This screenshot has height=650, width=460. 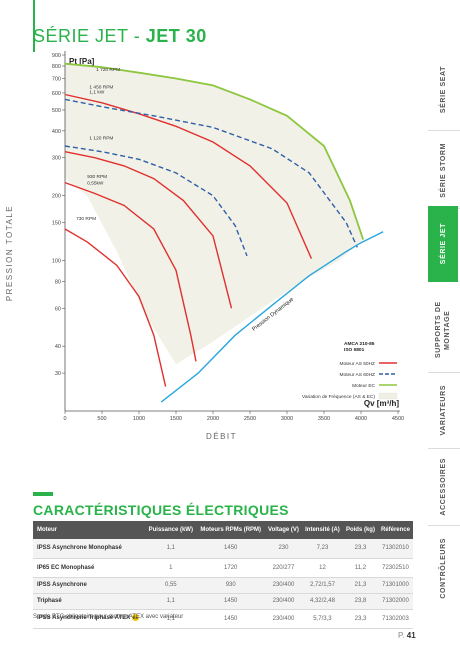 What do you see at coordinates (322, 549) in the screenshot?
I see `cell-intensity: 7,23` at bounding box center [322, 549].